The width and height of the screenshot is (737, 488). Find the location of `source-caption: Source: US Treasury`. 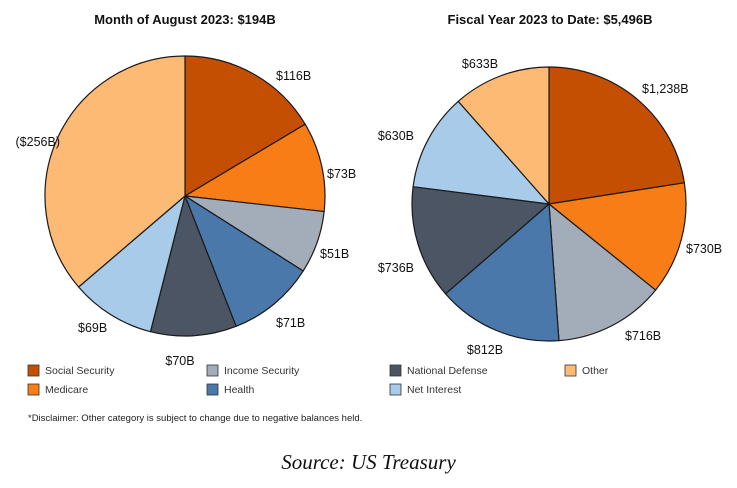

source-caption: Source: US Treasury is located at coordinates (368, 462).